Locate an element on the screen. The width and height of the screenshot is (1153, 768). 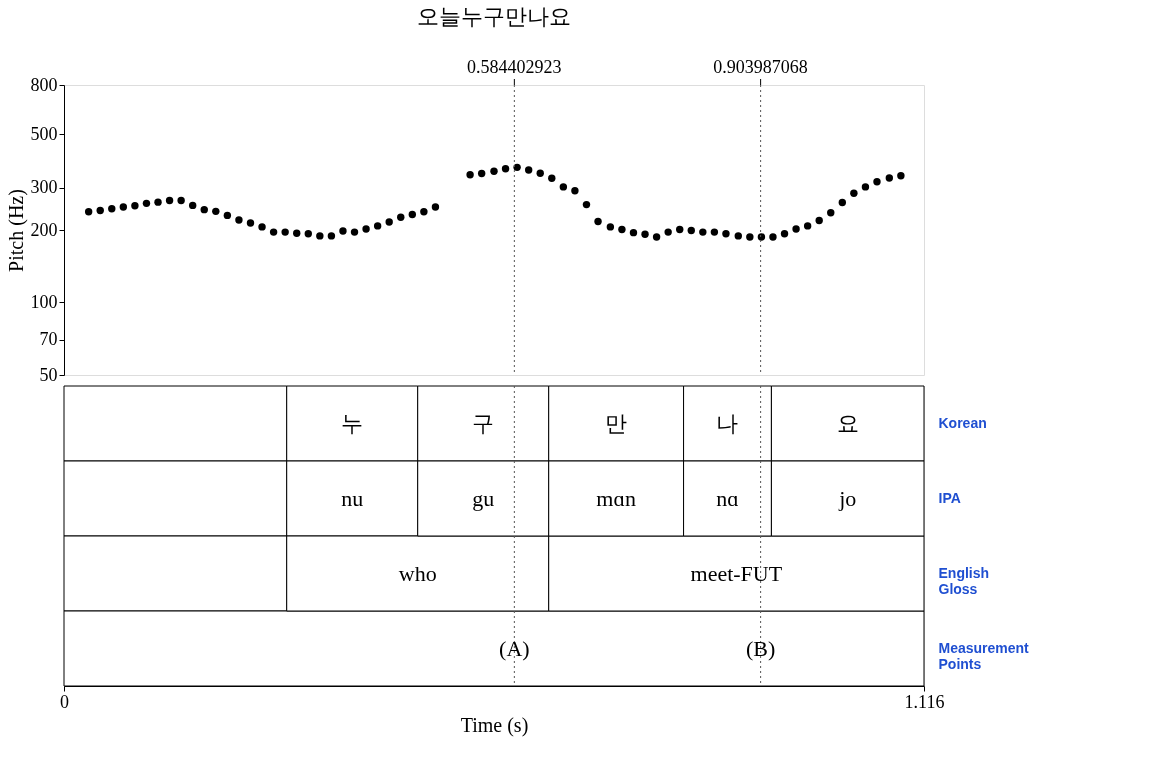
data-label: 누 is located at coordinates (352, 423).